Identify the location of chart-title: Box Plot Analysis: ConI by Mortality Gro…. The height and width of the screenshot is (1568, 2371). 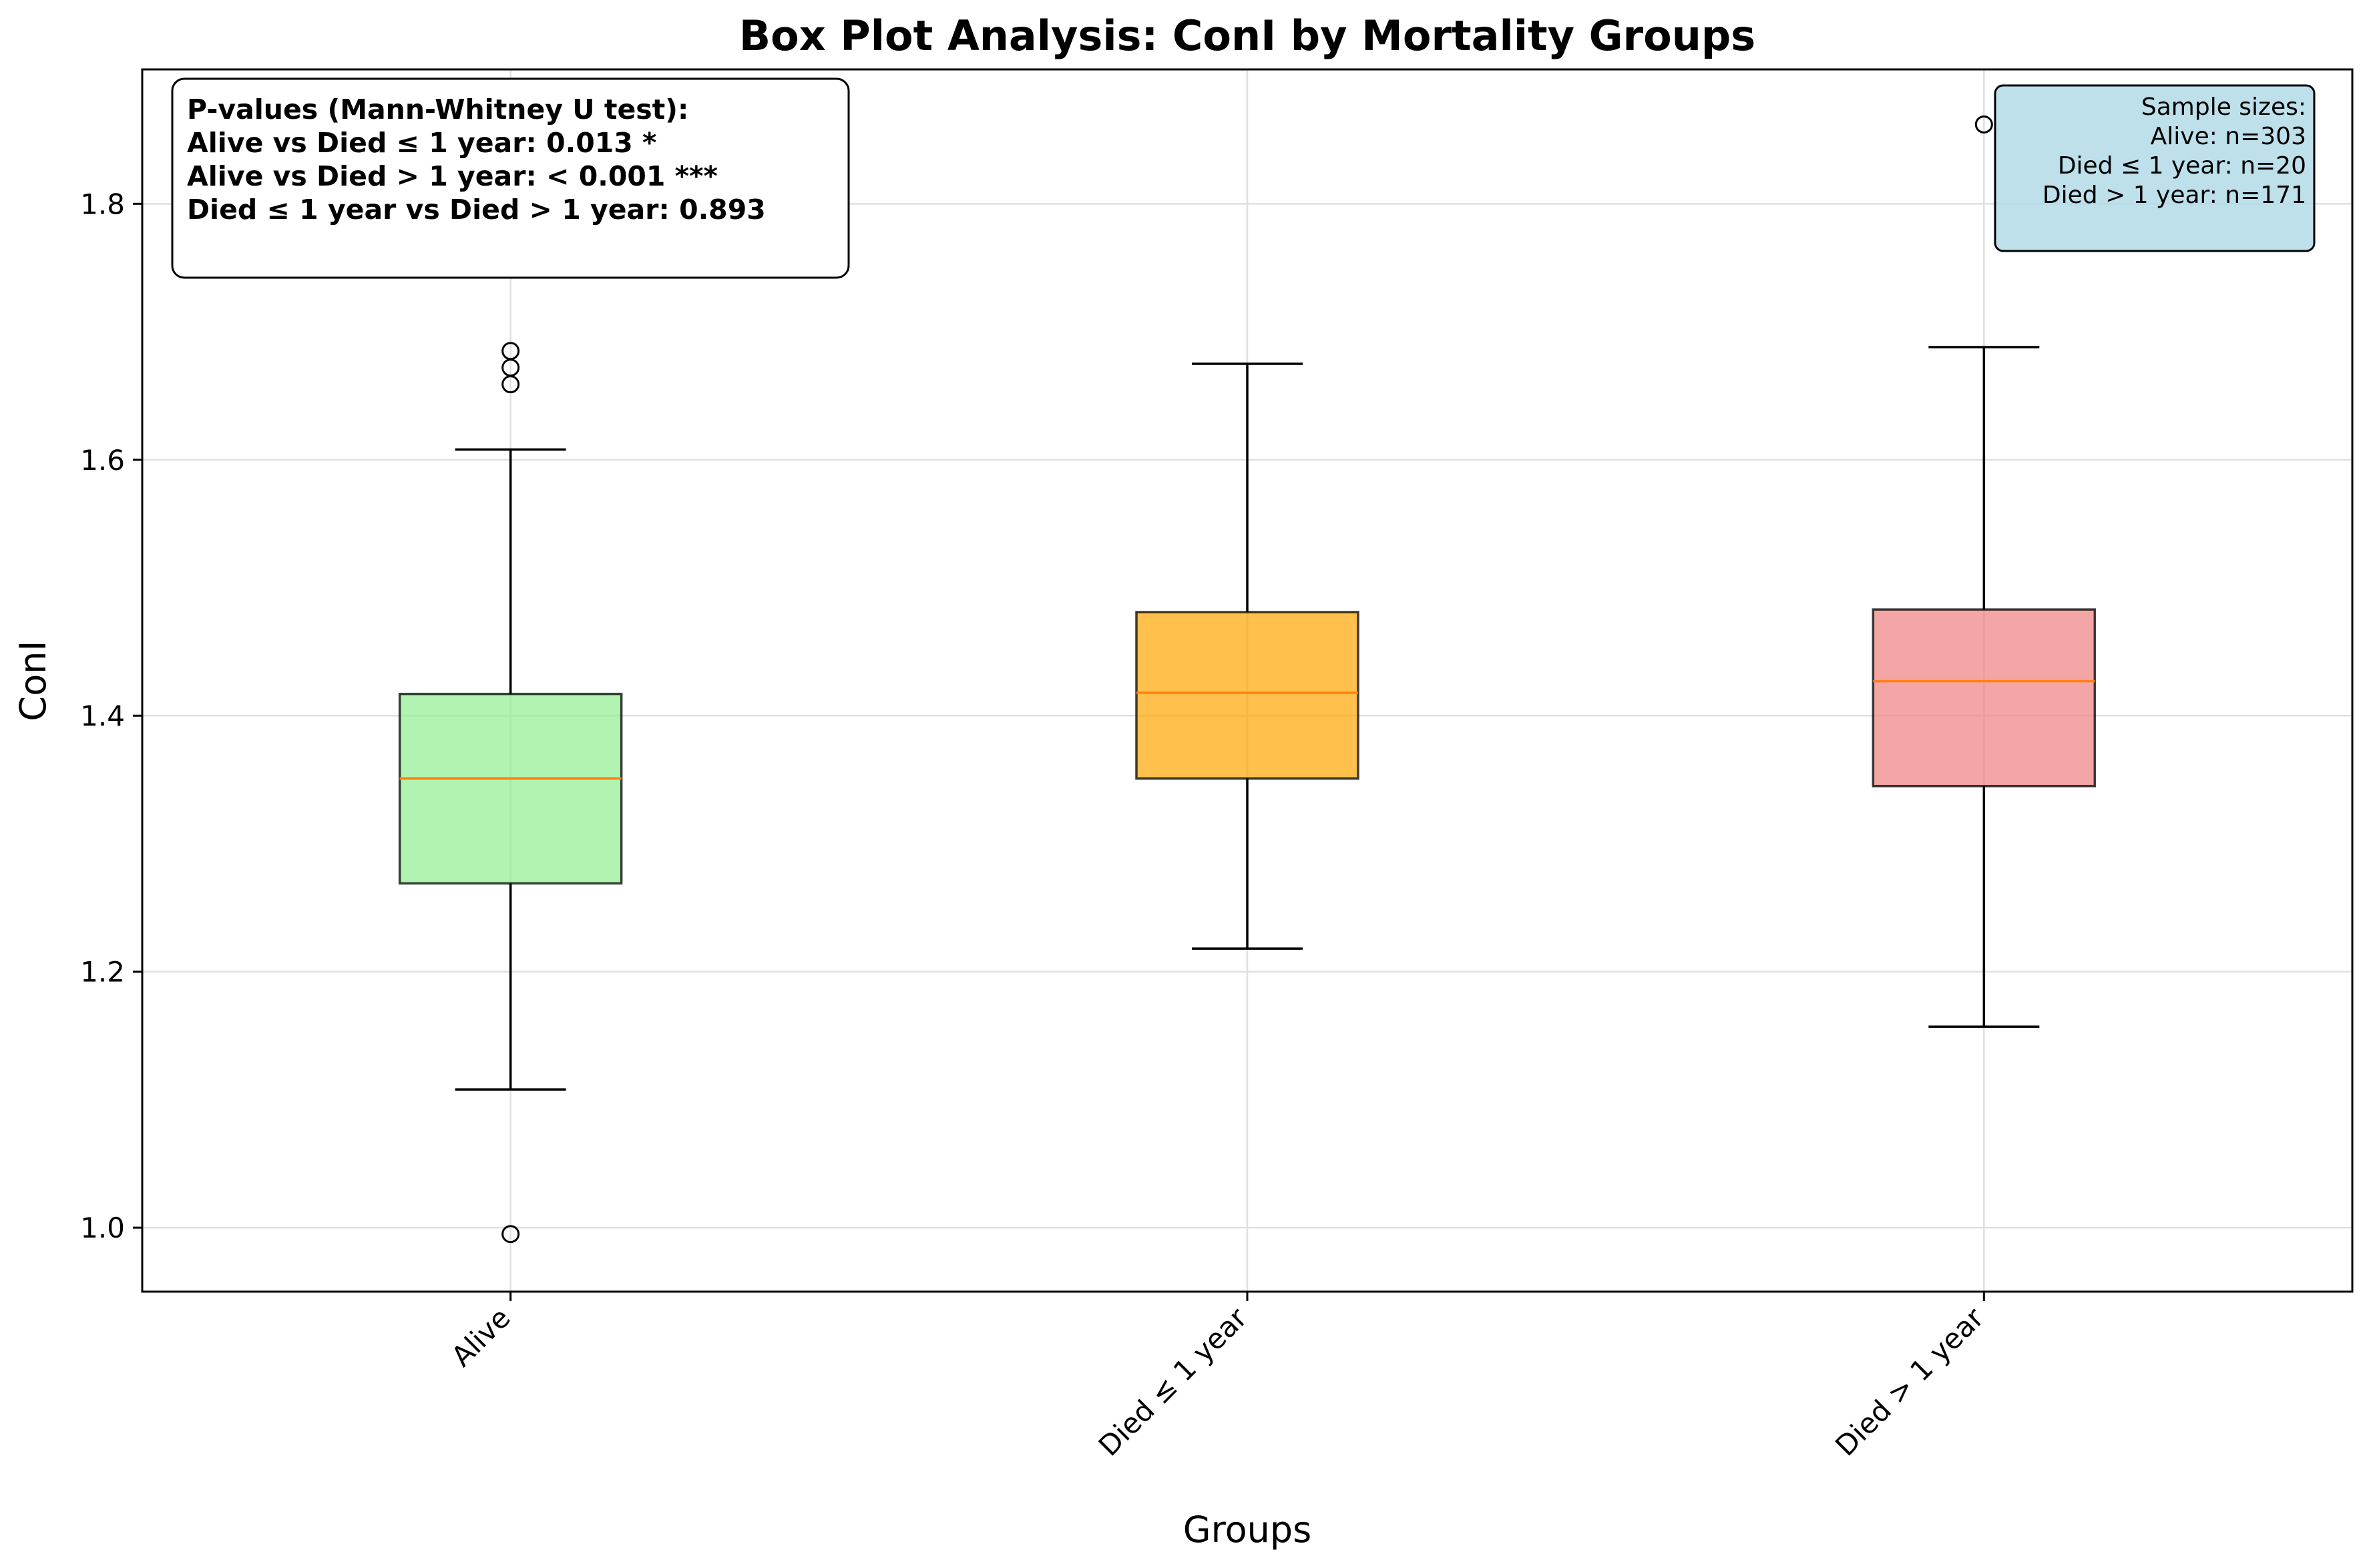
(1247, 35).